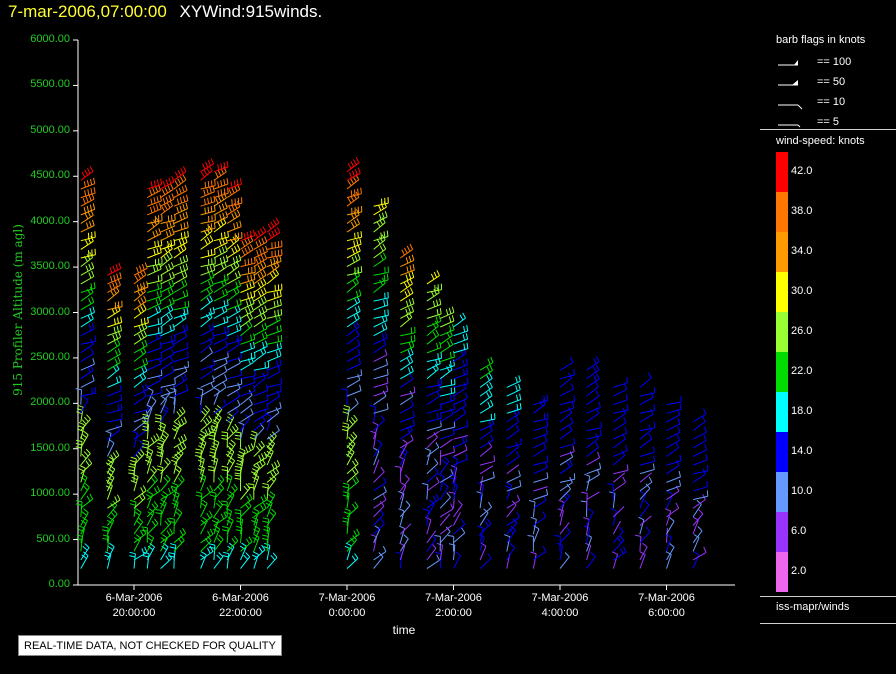  I want to click on title-product: XYWind:915winds., so click(251, 11).